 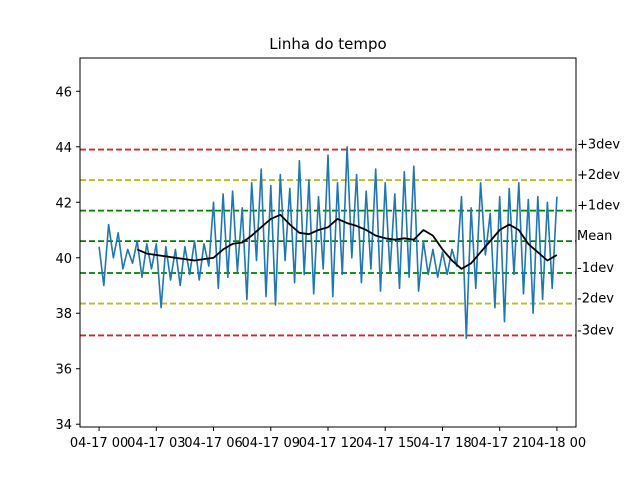 What do you see at coordinates (271, 443) in the screenshot?
I see `x-tick-label: 04-17 09` at bounding box center [271, 443].